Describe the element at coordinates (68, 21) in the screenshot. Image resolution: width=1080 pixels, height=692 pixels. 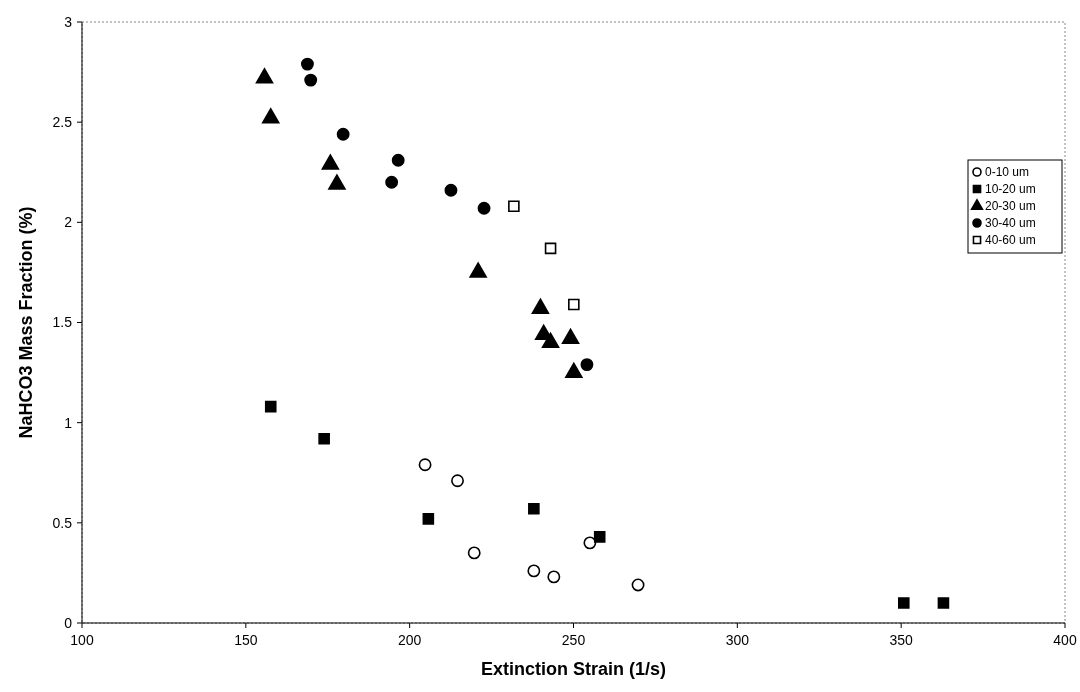
I see `y-tick-label: 3` at that location.